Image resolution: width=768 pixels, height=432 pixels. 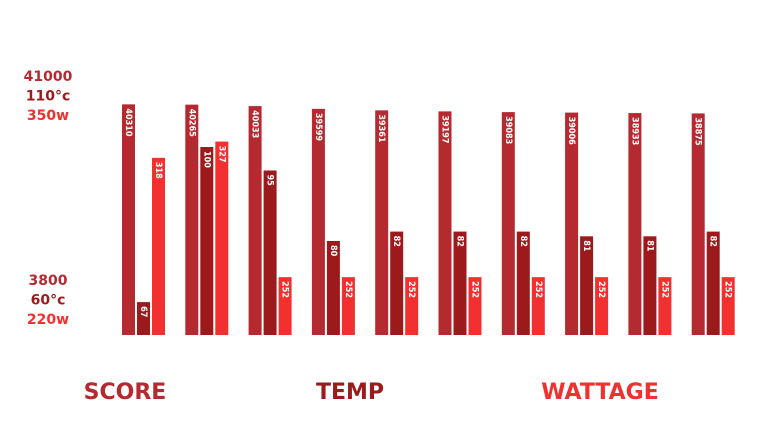 I want to click on value-label: 38875, so click(x=698, y=131).